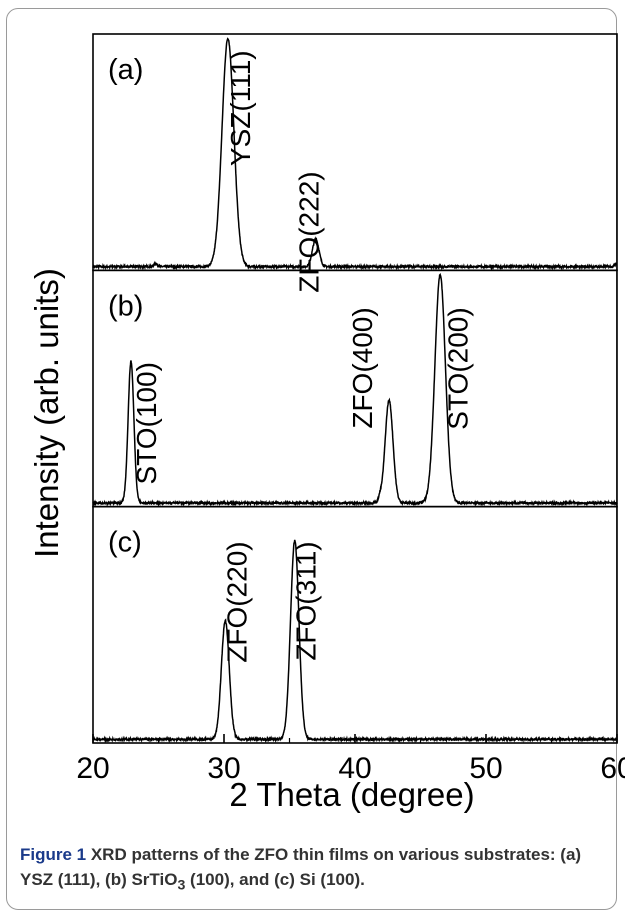 This screenshot has width=625, height=919. Describe the element at coordinates (146, 423) in the screenshot. I see `peak-annotation: STO(100)` at that location.